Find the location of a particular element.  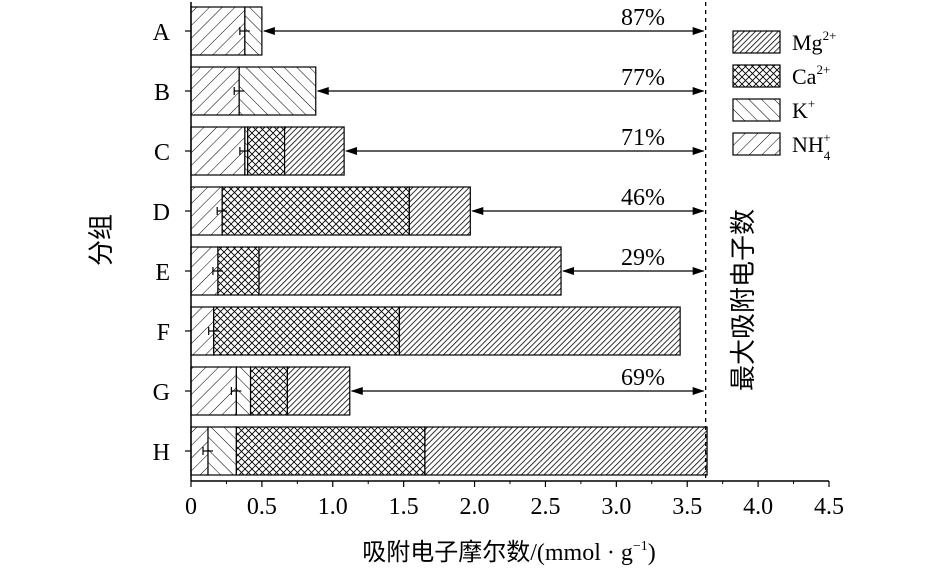

x-tick-label-1: 0.5 is located at coordinates (262, 507).